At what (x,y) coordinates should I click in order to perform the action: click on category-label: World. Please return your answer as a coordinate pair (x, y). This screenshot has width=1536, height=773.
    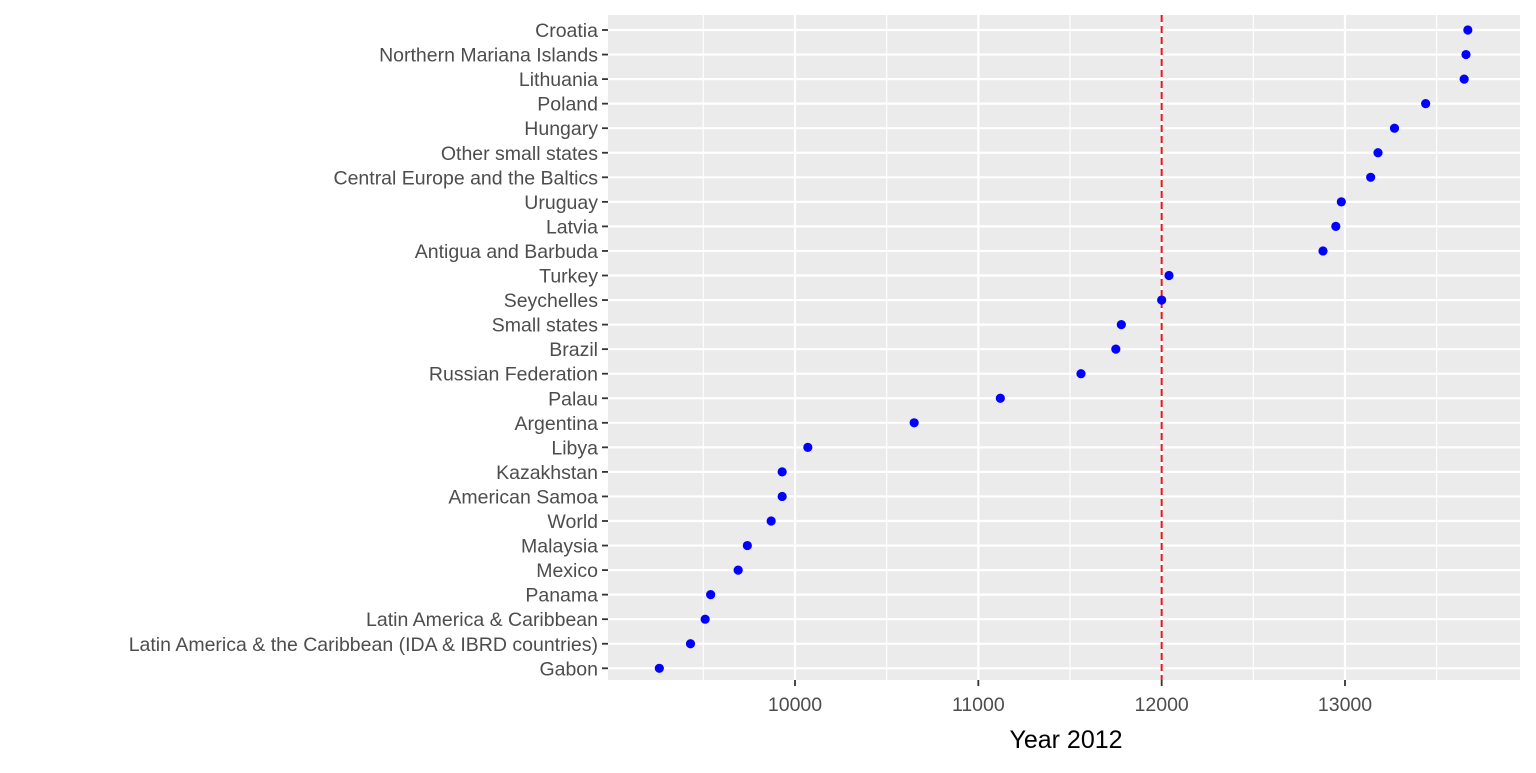
    Looking at the image, I should click on (572, 522).